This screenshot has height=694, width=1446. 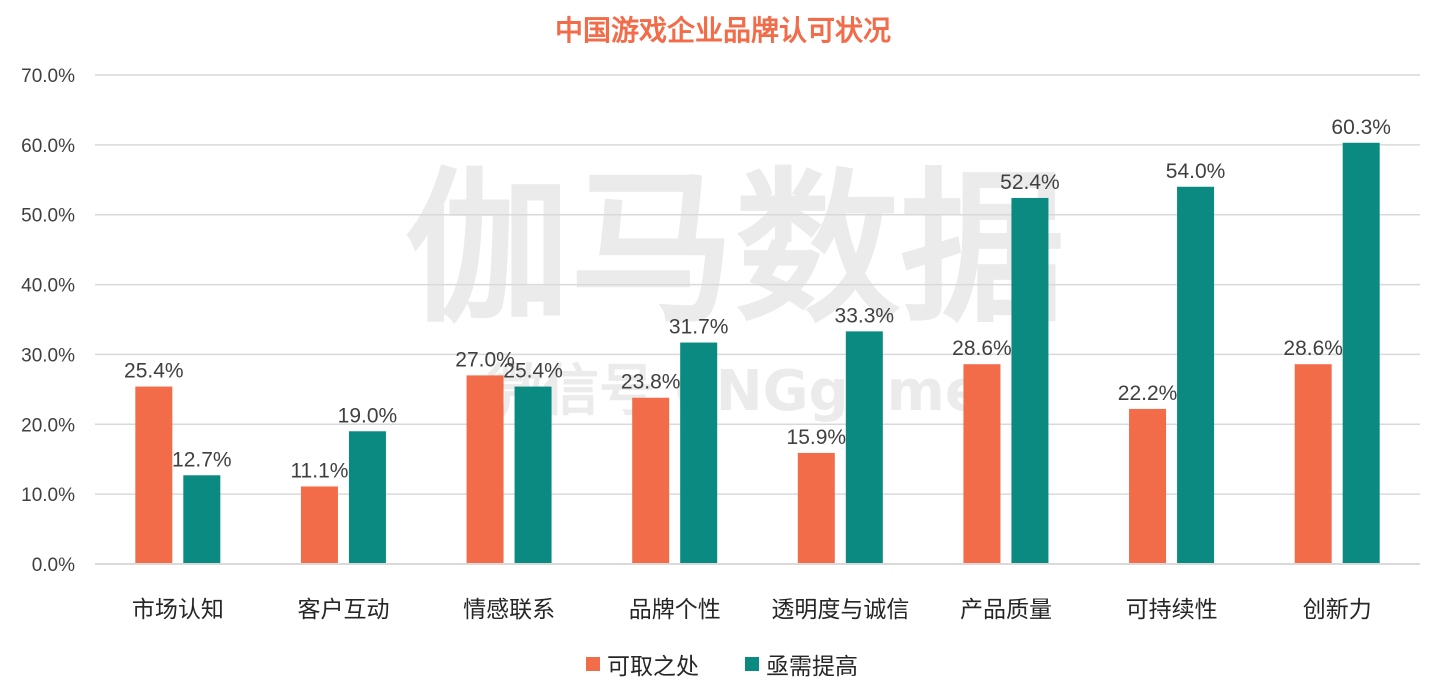 I want to click on data-label: 54.0%, so click(x=1196, y=171).